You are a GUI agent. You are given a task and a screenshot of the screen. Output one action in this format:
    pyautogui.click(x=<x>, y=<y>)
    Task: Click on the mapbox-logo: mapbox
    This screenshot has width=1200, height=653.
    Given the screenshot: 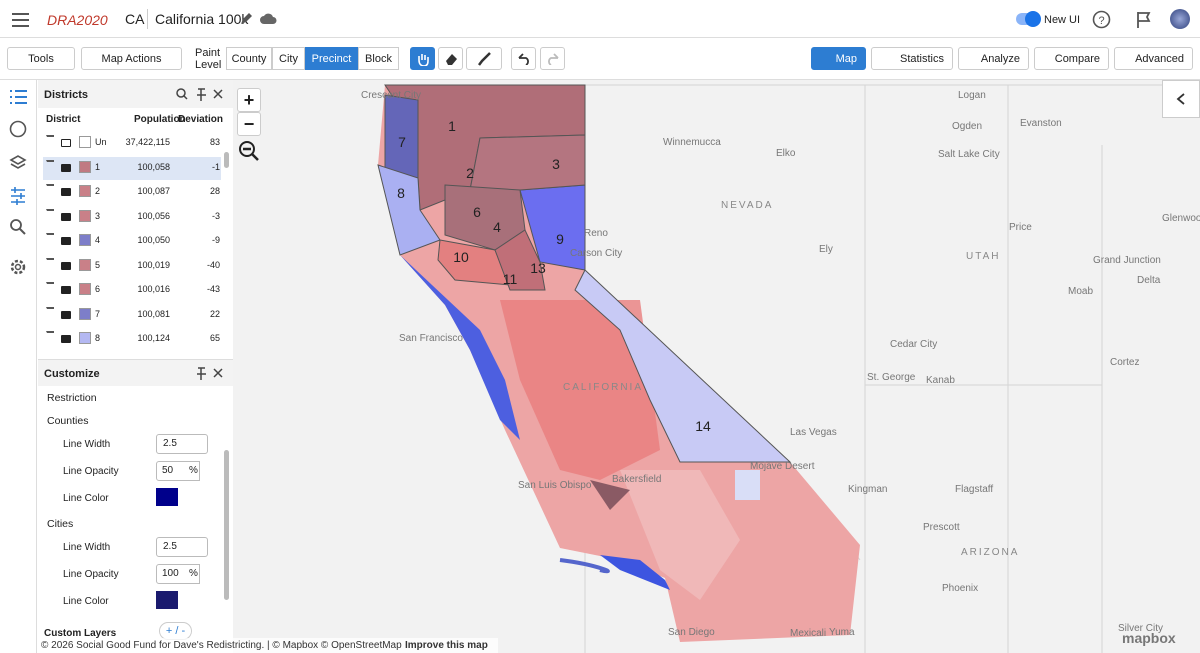 What is the action you would take?
    pyautogui.click(x=1149, y=638)
    